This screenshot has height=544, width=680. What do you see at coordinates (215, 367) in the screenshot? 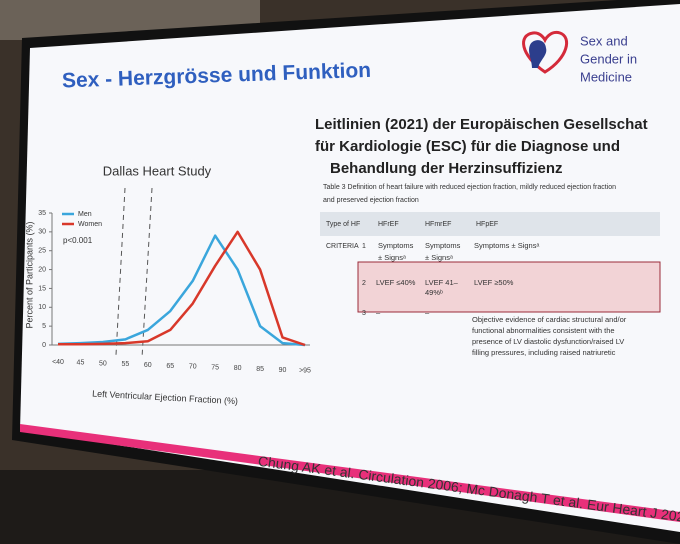
I see `x-tick-label: 75` at bounding box center [215, 367].